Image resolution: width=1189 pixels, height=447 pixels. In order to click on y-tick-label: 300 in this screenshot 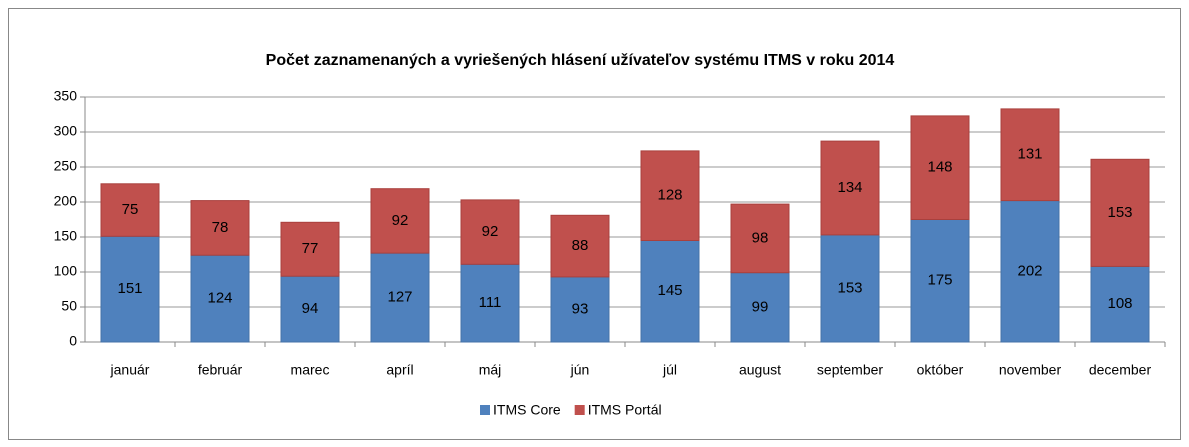, I will do `click(66, 131)`.